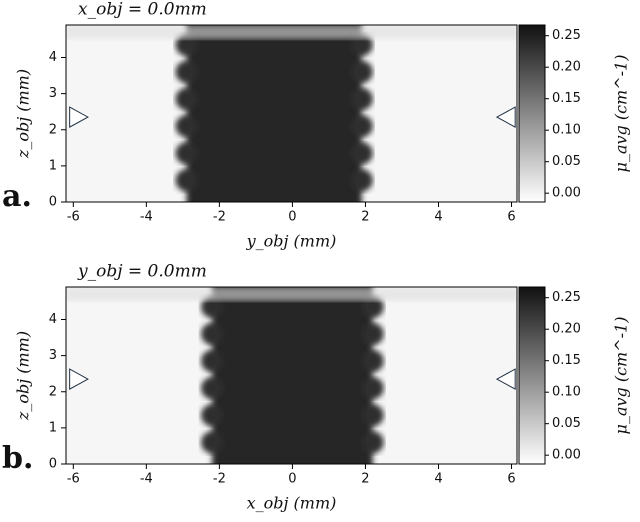 Image resolution: width=640 pixels, height=522 pixels. I want to click on x-axis-label: y_obj (mm), so click(291, 241).